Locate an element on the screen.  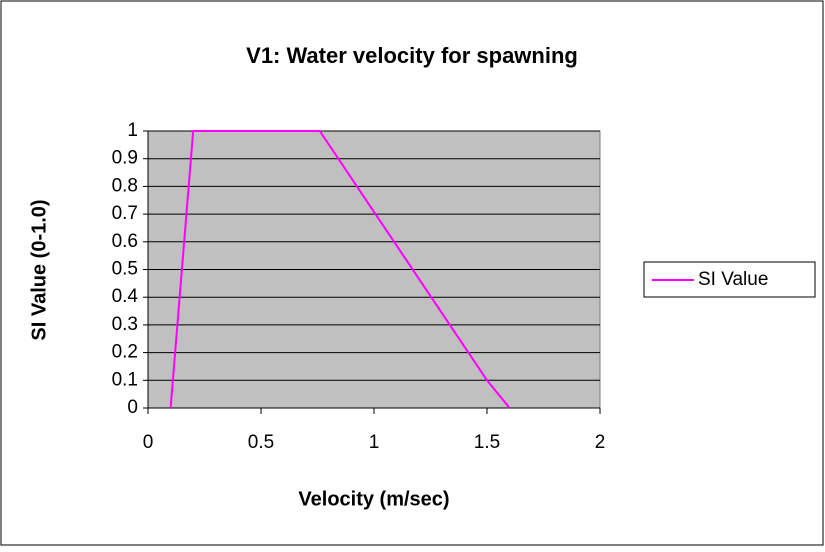
y-tick-label: 0.3 is located at coordinates (125, 324).